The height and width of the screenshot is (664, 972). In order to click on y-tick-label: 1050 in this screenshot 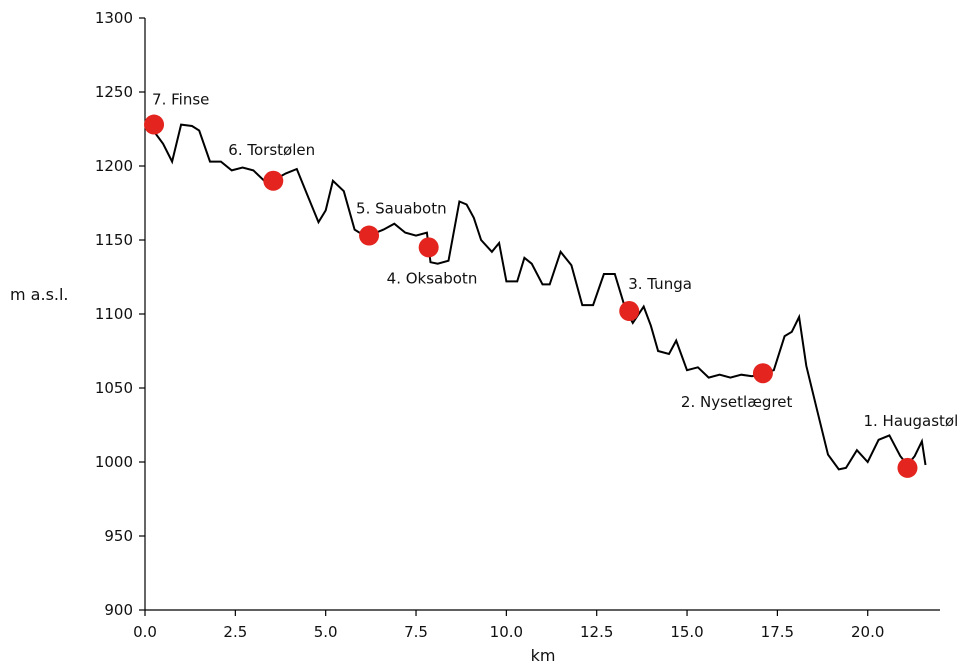, I will do `click(114, 388)`.